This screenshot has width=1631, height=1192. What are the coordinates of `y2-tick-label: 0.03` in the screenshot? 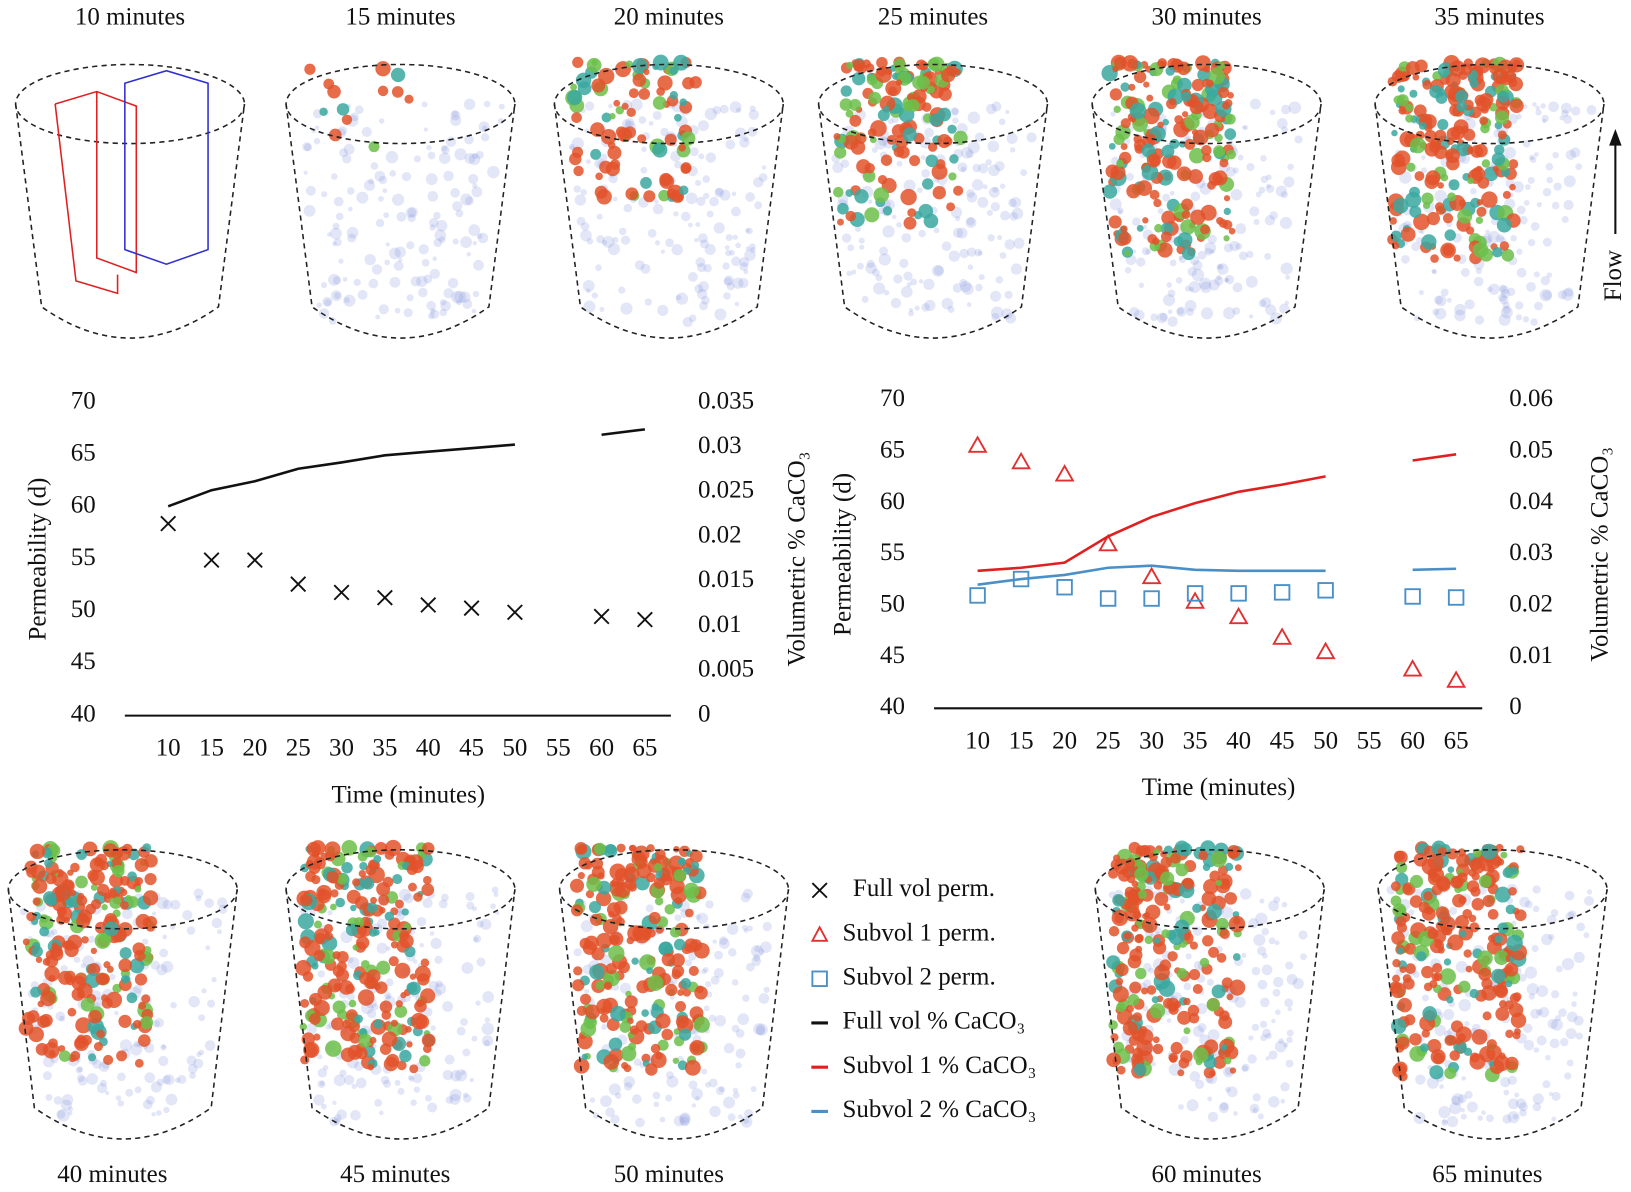 It's located at (720, 445).